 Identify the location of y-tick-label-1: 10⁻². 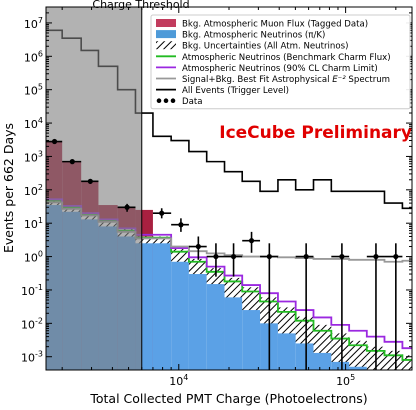
(32, 323).